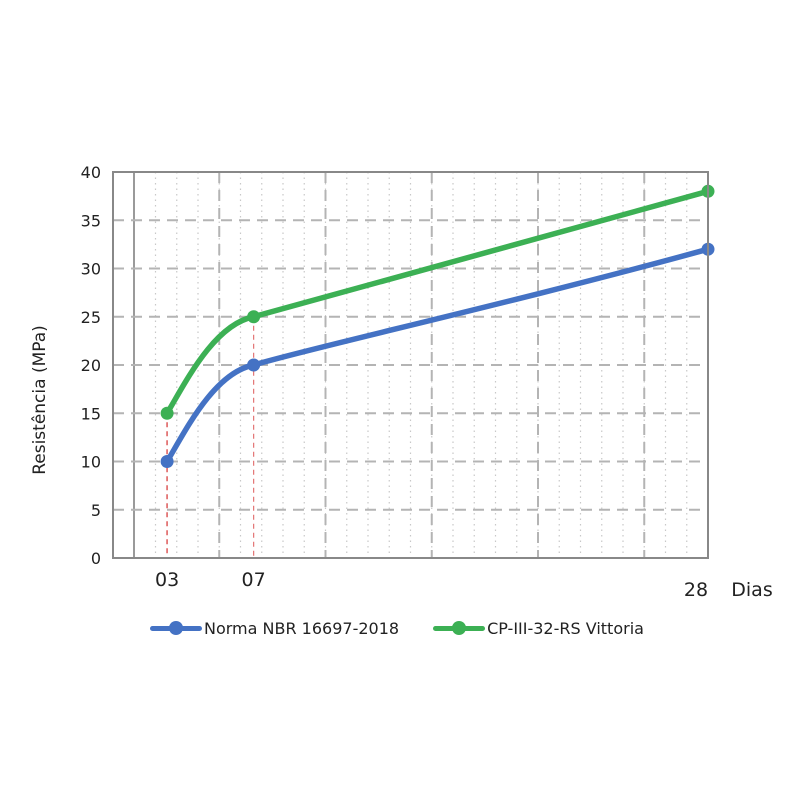 The image size is (800, 800). Describe the element at coordinates (91, 269) in the screenshot. I see `y-tick-label: 30` at that location.